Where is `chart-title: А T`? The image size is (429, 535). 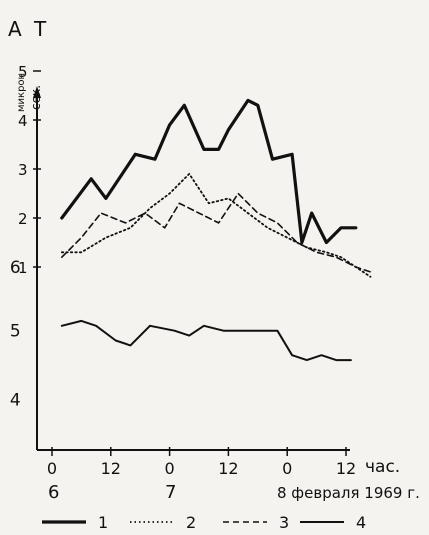
chart-title: А T is located at coordinates (28, 29).